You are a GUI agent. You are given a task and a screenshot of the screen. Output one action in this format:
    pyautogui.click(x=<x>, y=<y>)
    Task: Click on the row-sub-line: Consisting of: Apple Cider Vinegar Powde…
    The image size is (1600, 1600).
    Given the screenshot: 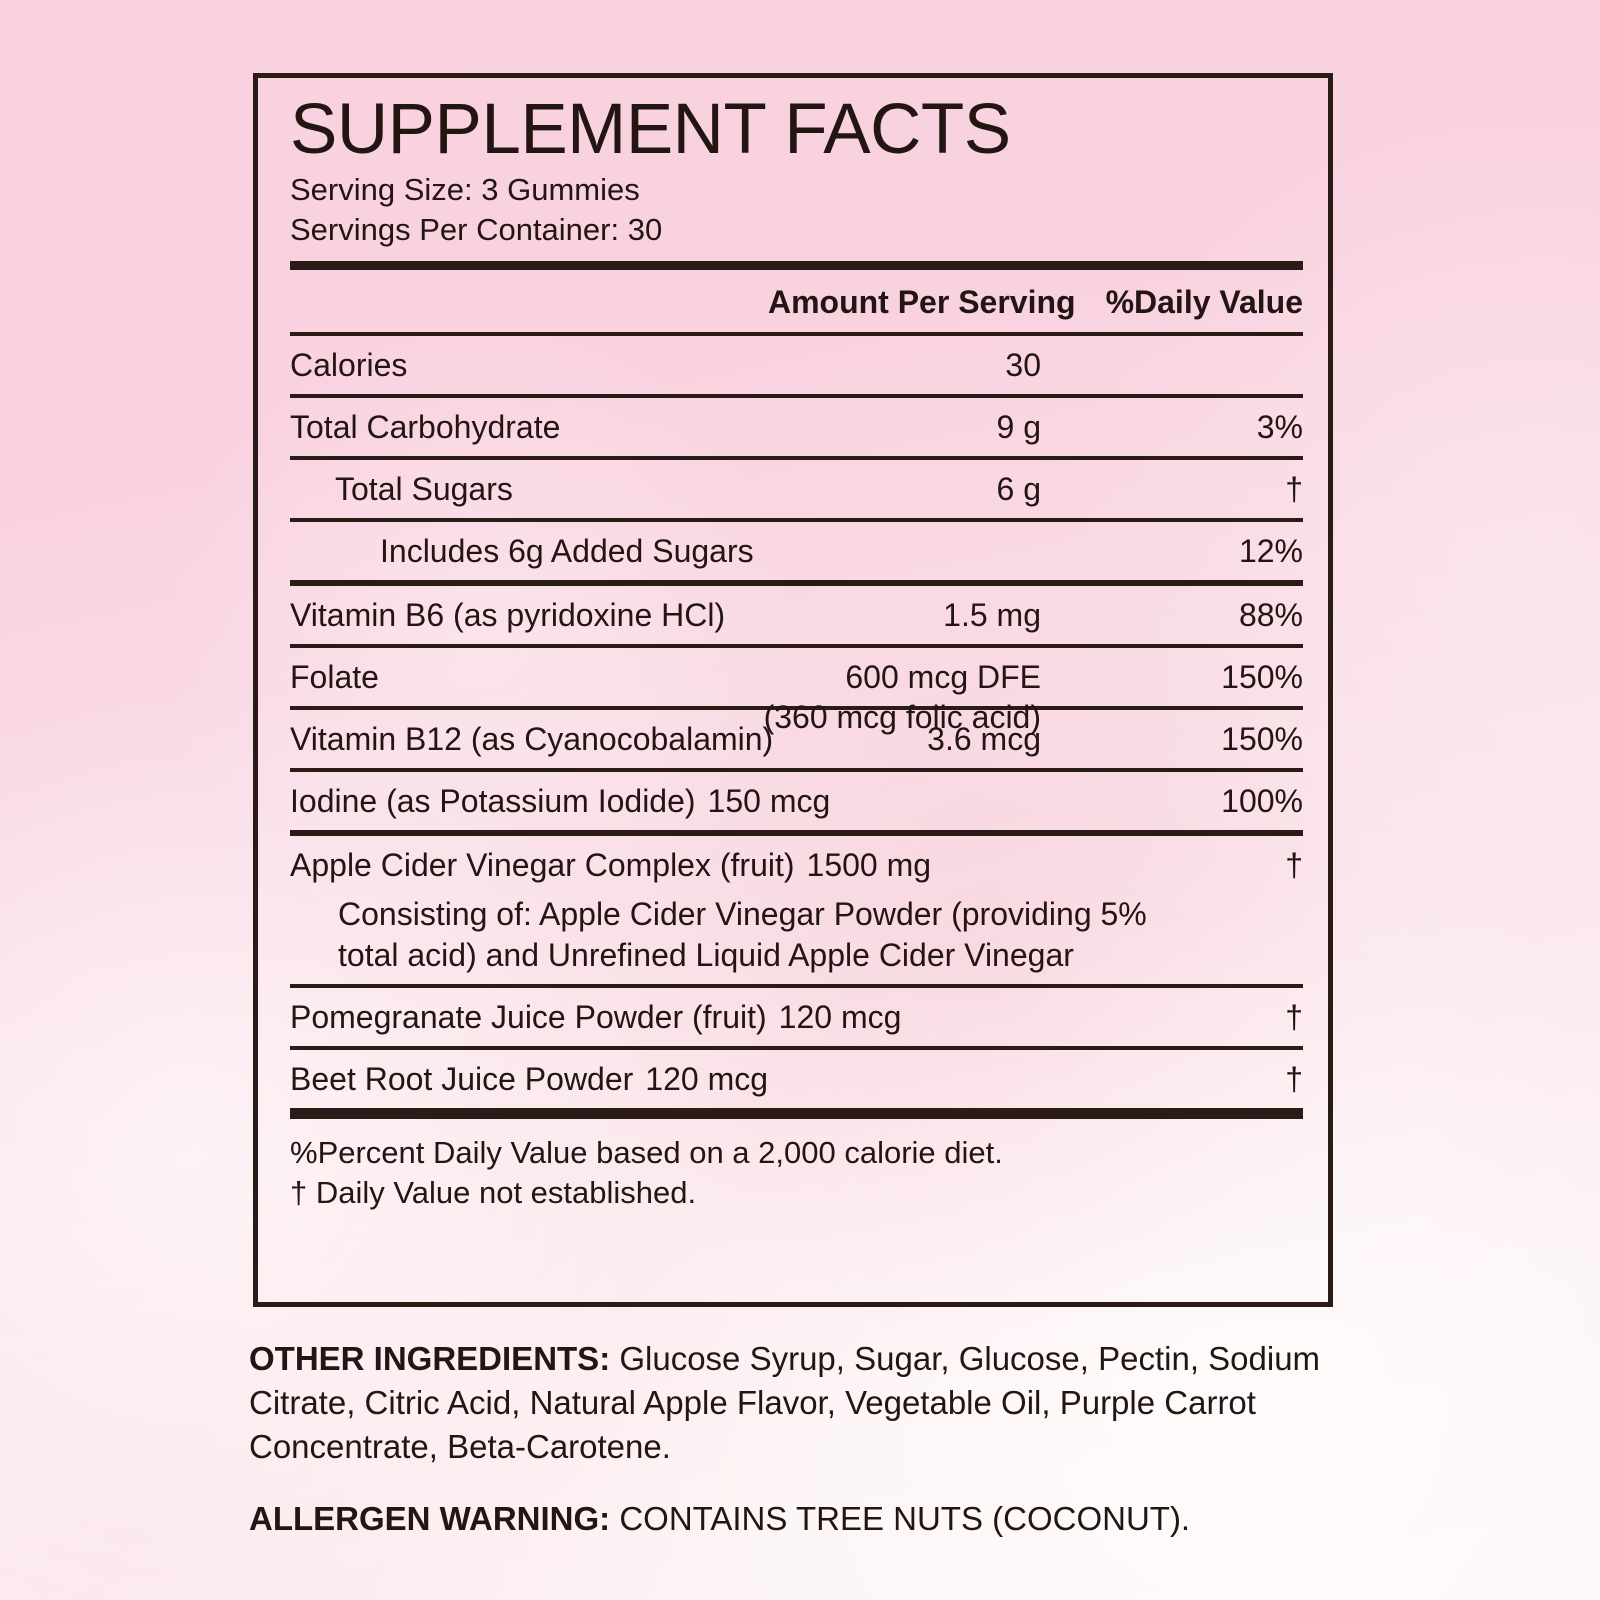 What is the action you would take?
    pyautogui.click(x=742, y=914)
    